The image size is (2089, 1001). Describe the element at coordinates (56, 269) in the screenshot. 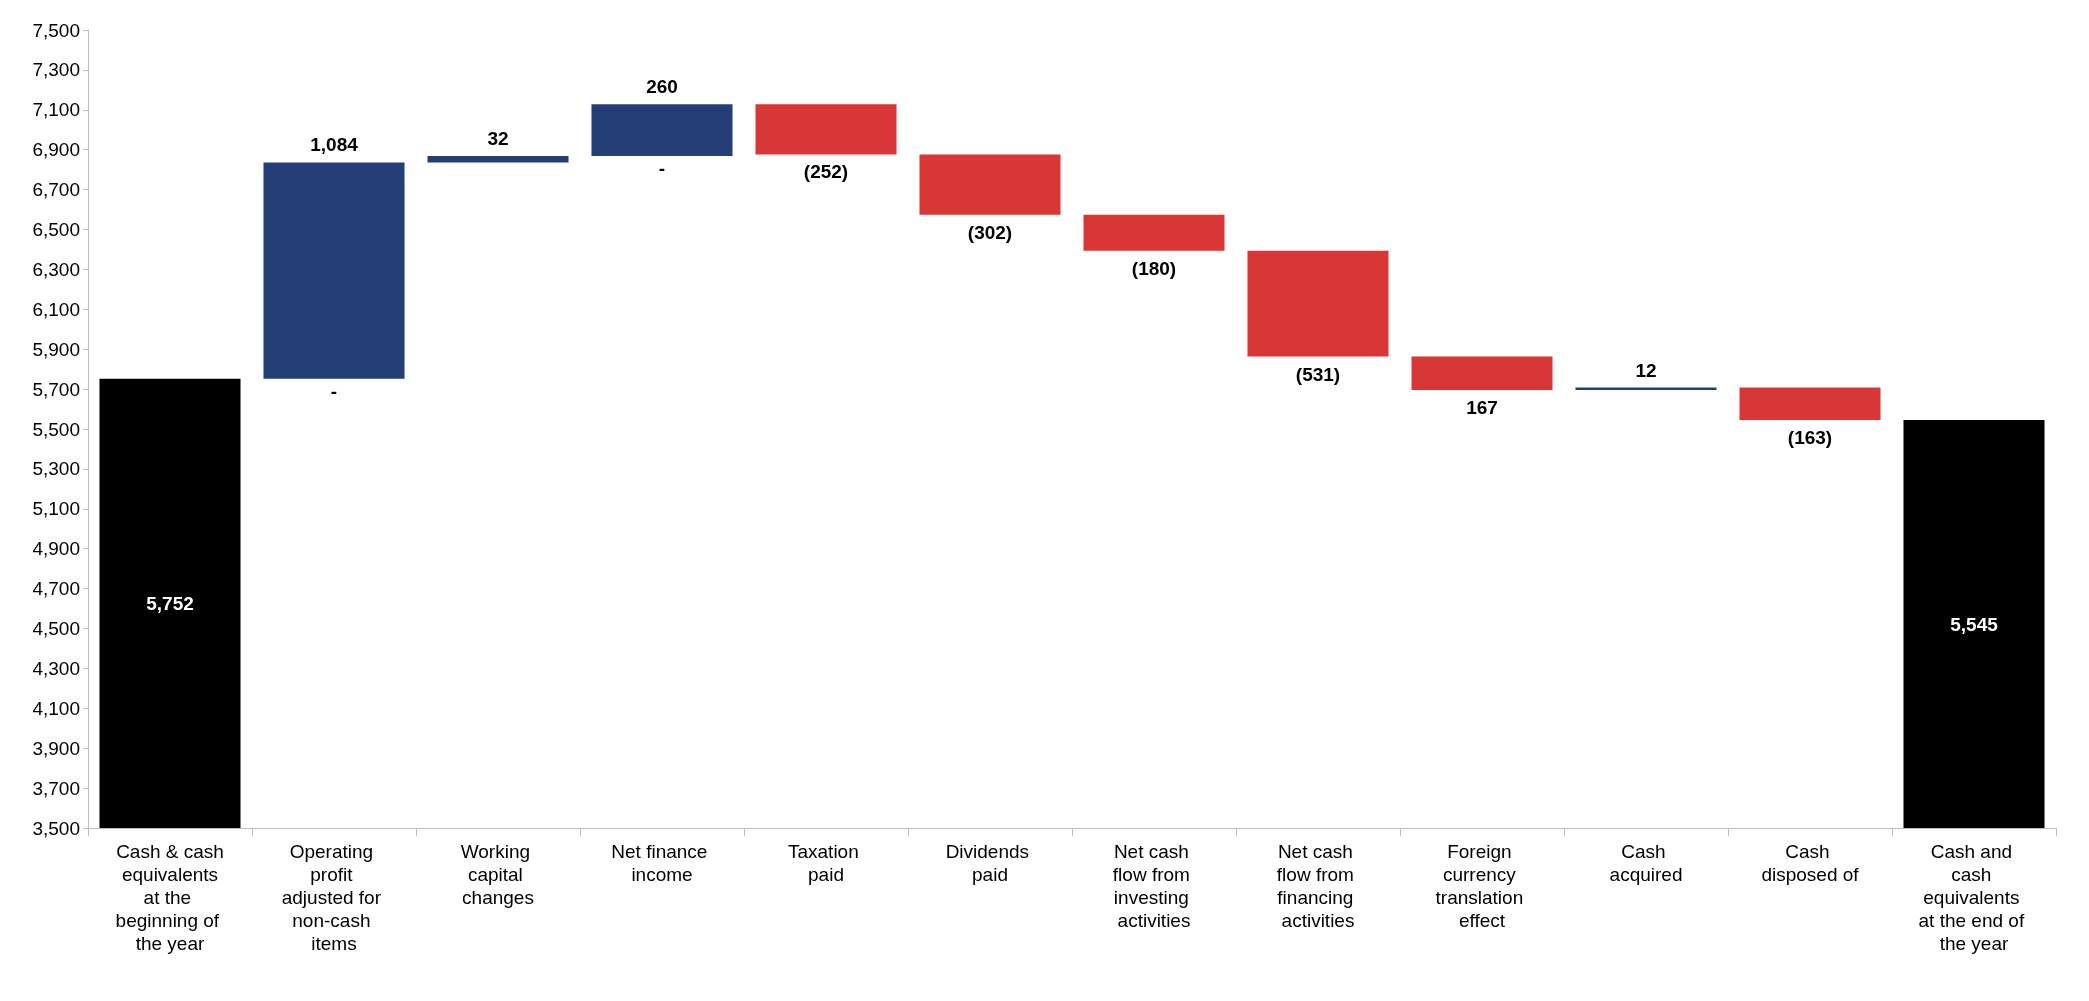

I see `y-tick-label: 6,300` at that location.